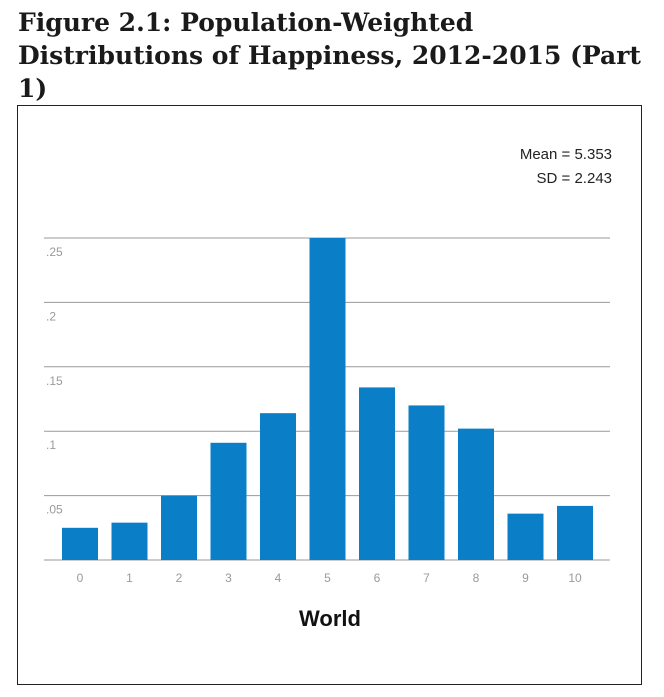  What do you see at coordinates (54, 252) in the screenshot?
I see `y-tick-label: .25` at bounding box center [54, 252].